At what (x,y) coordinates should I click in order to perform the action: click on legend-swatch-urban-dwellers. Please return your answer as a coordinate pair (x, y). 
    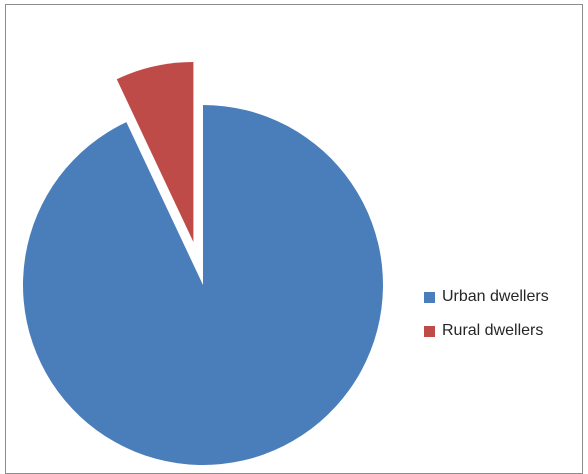
    Looking at the image, I should click on (429, 297).